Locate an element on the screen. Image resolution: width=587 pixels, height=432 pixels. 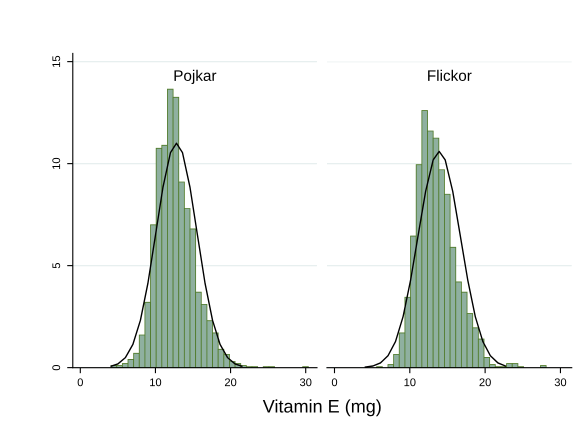
y-tick-label: 5 is located at coordinates (56, 265).